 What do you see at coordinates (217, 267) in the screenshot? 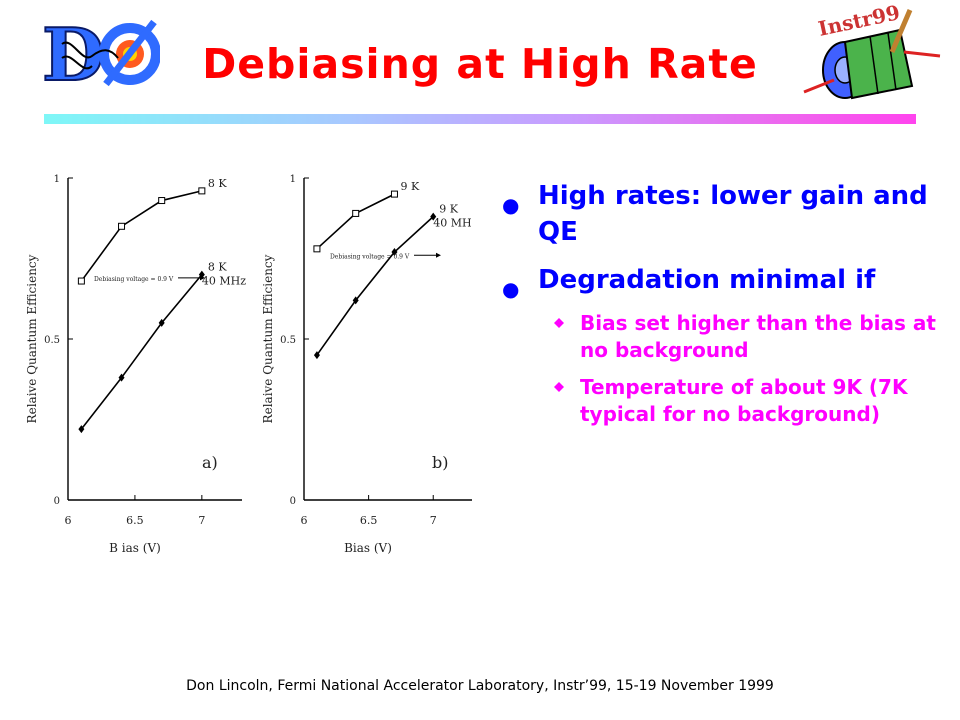
I see `chart-1-series-2-label: 8 K` at bounding box center [217, 267].